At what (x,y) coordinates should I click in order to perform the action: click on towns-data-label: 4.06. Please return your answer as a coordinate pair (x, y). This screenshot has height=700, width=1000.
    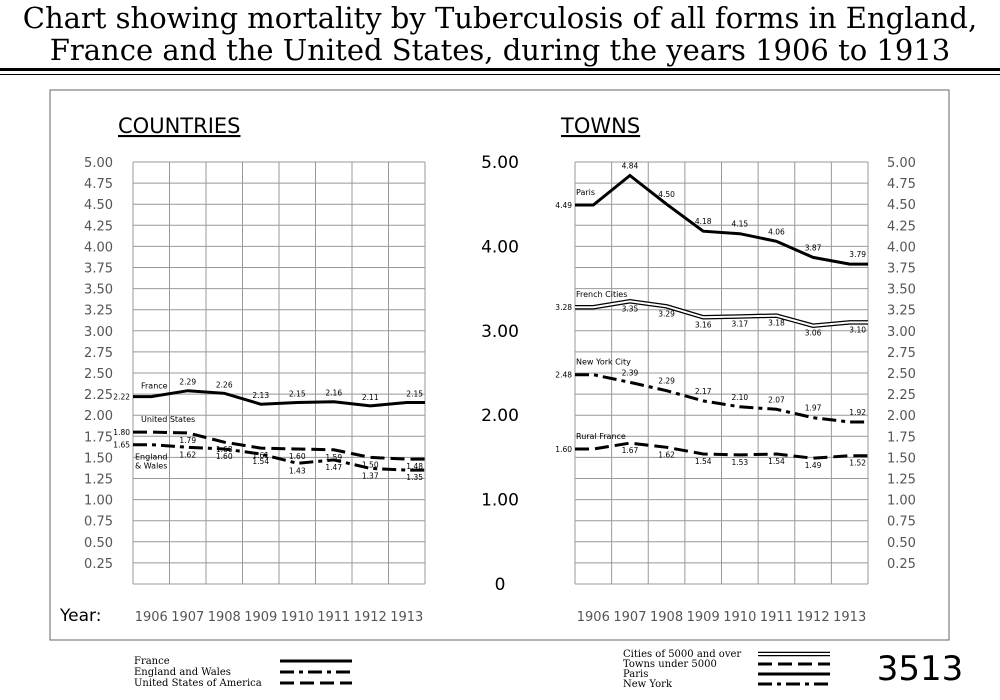
    Looking at the image, I should click on (776, 231).